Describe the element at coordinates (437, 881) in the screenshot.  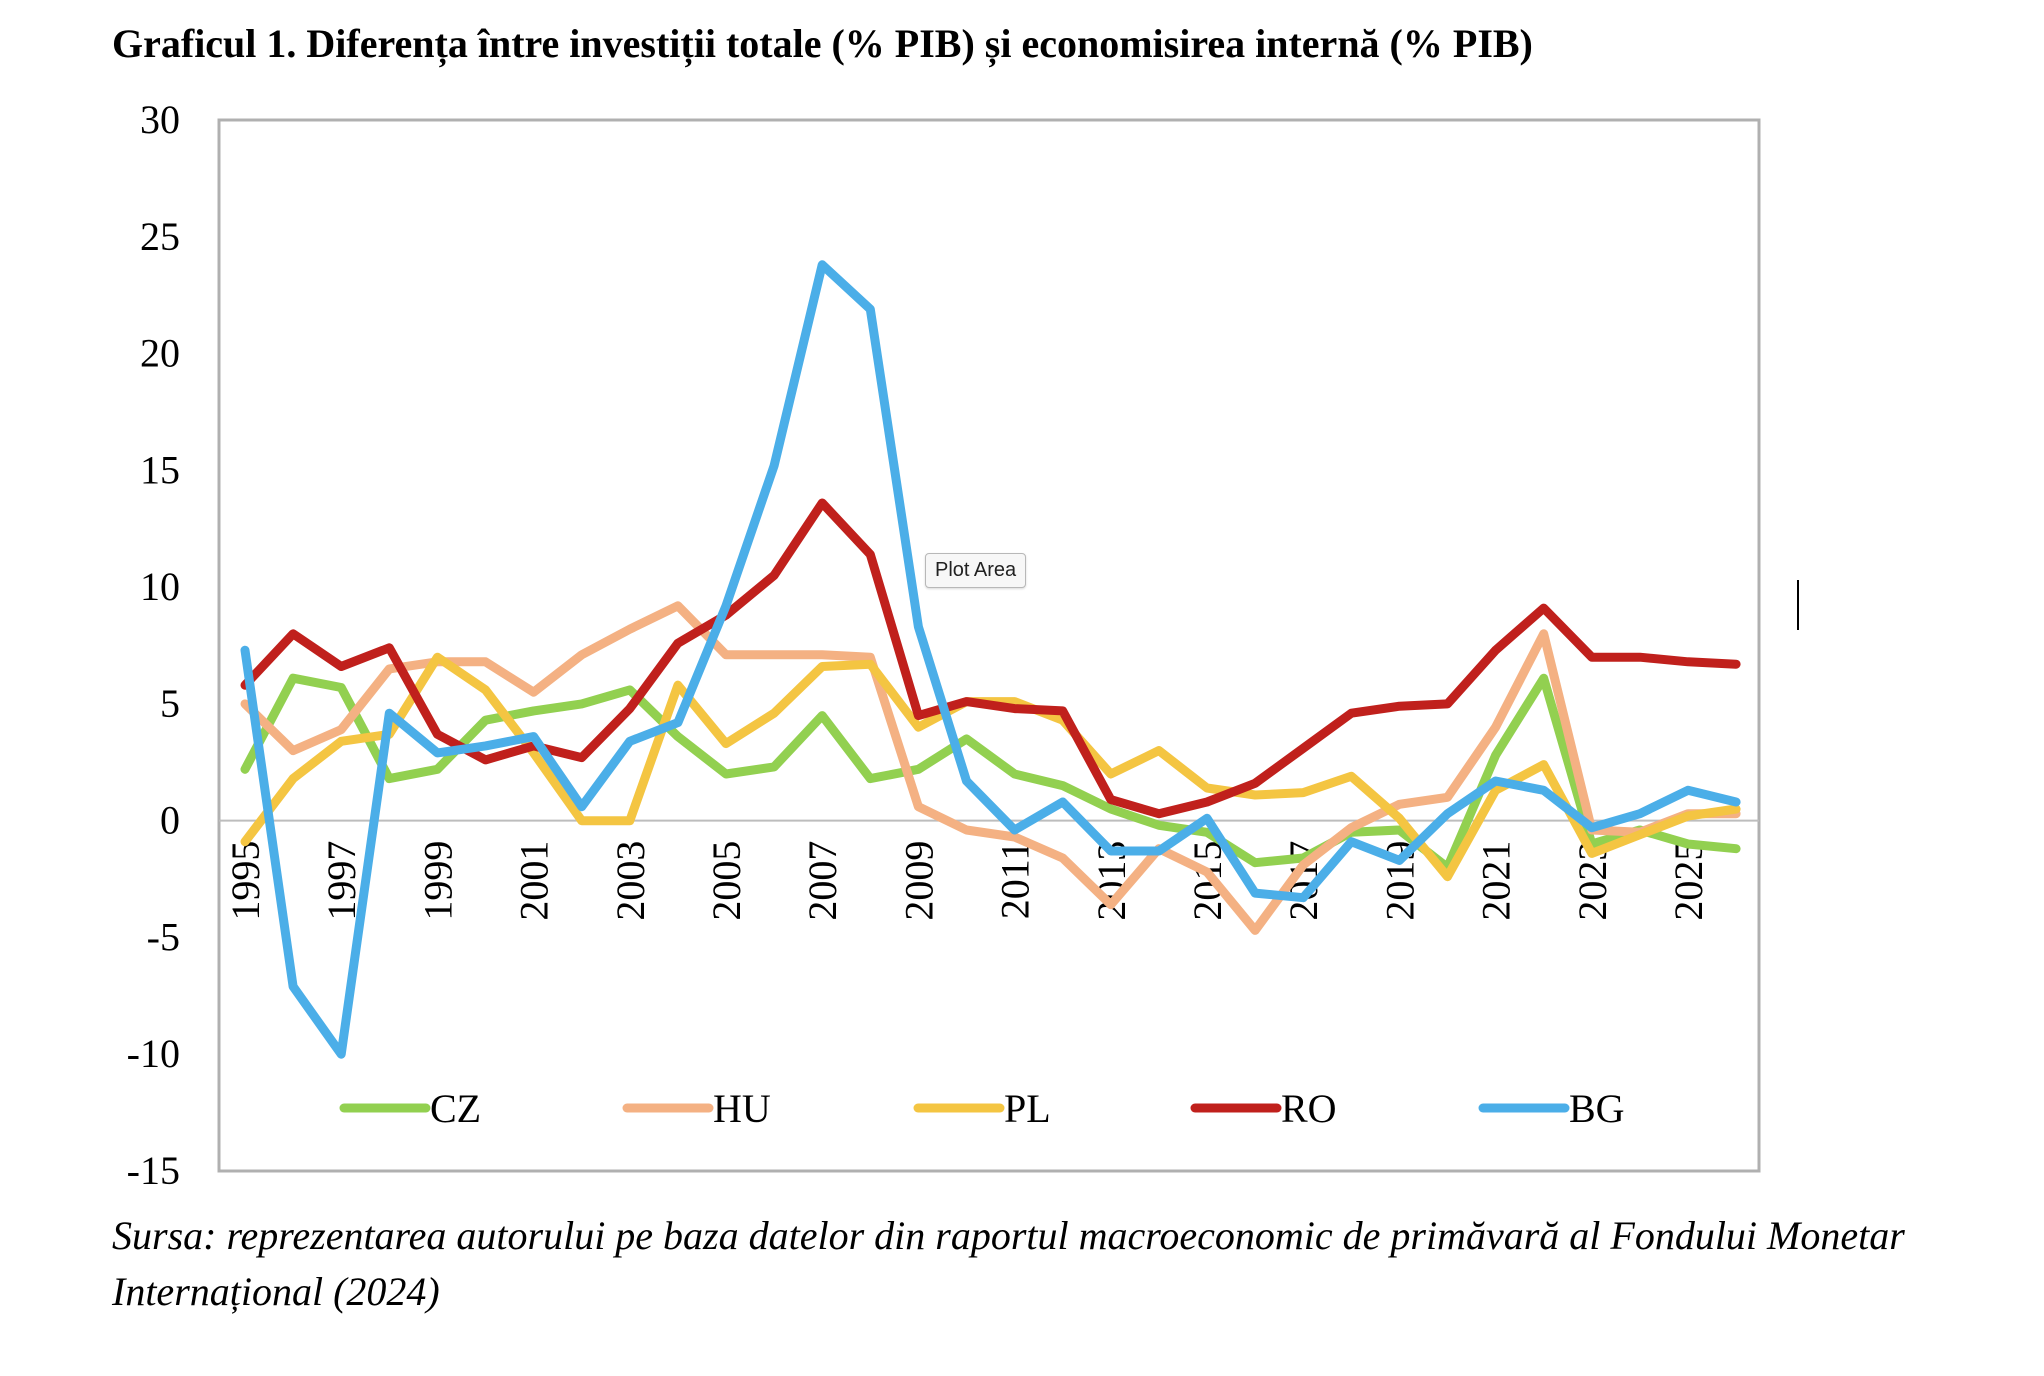
I see `x-tick-label: 1999` at that location.